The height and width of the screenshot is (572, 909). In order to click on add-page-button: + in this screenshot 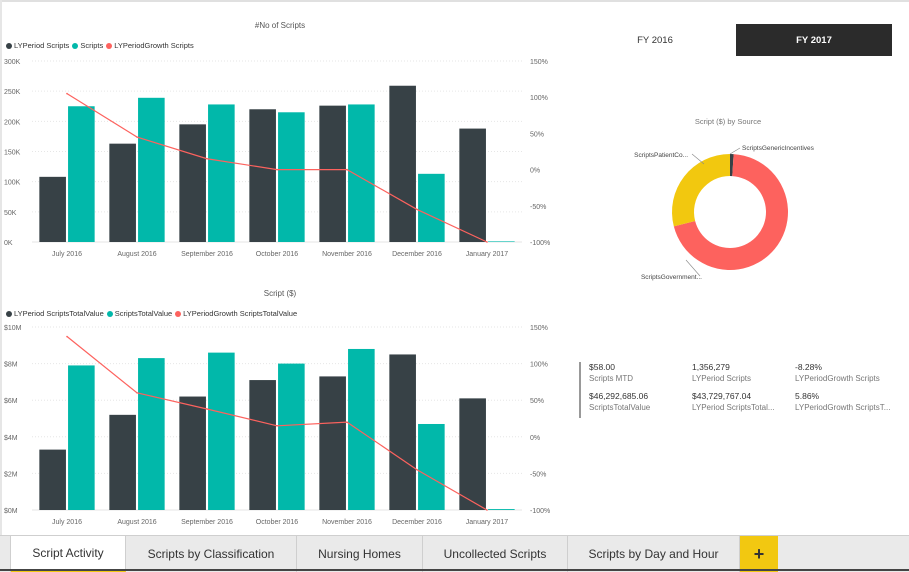, I will do `click(759, 554)`.